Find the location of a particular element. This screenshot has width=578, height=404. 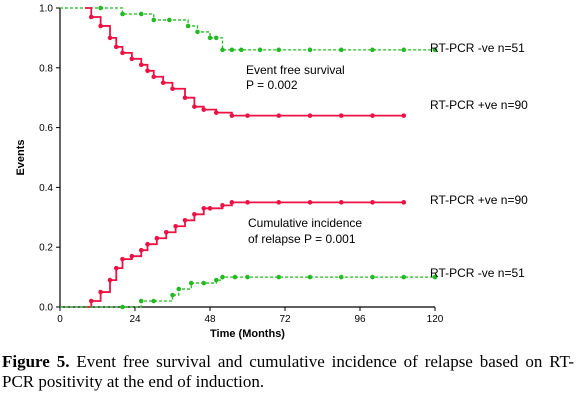

y-tick-label: 0.0 is located at coordinates (46, 308).